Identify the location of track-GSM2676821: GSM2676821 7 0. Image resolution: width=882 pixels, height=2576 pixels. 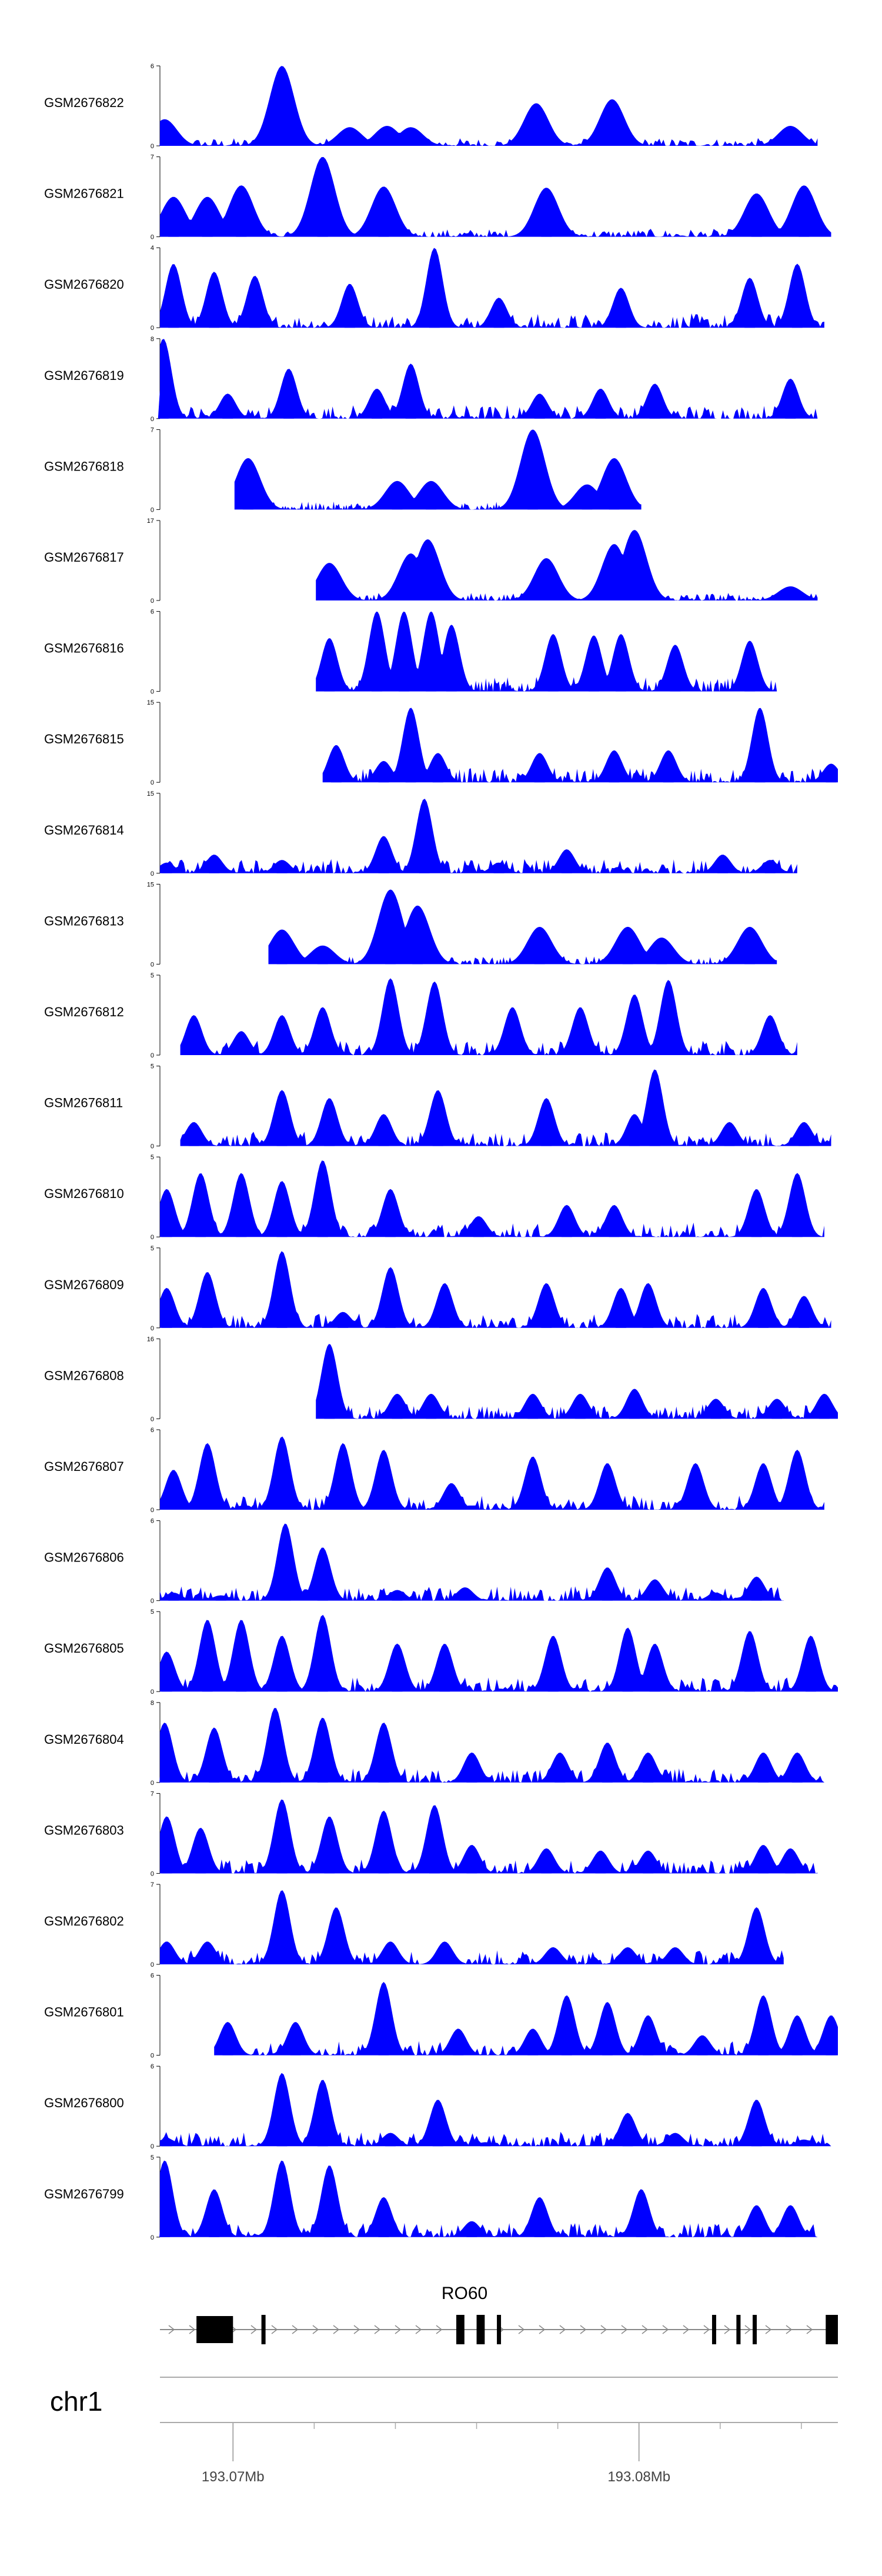
(437, 197).